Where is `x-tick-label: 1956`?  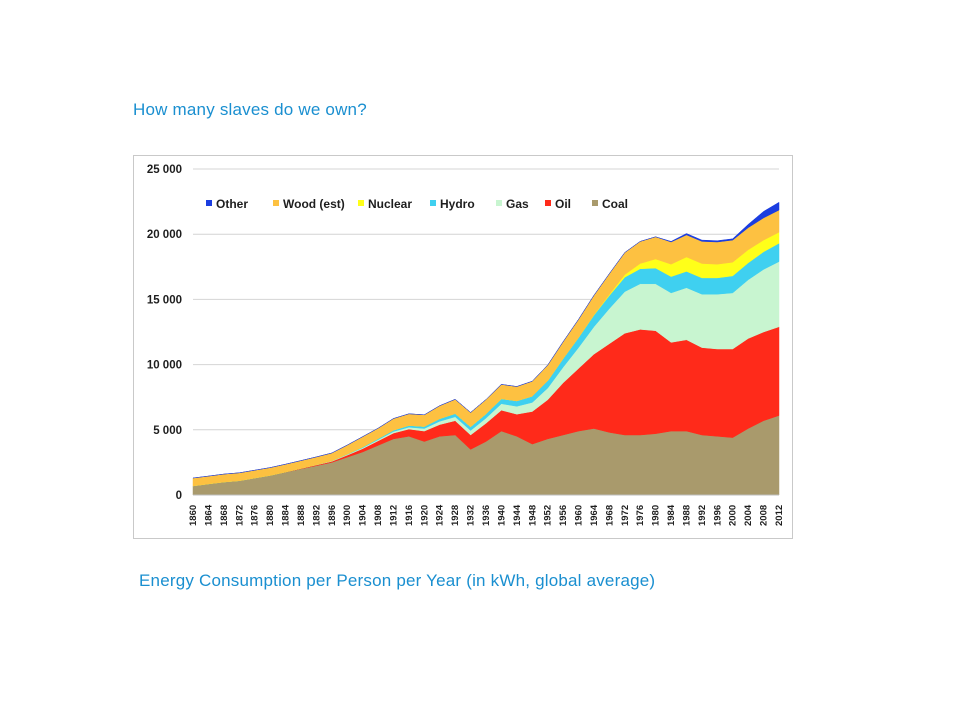
x-tick-label: 1956 is located at coordinates (563, 515).